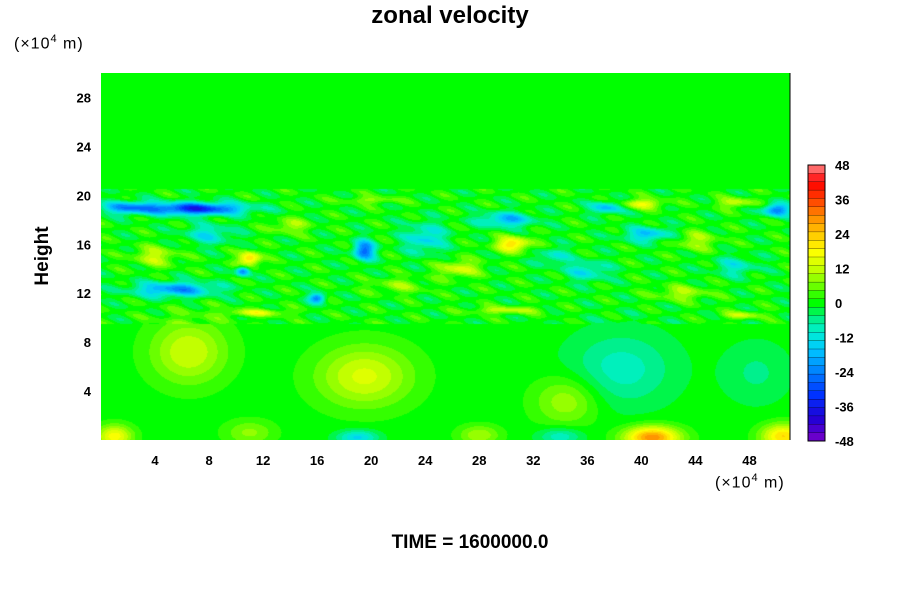  Describe the element at coordinates (84, 97) in the screenshot. I see `y-tick-label: 28` at that location.